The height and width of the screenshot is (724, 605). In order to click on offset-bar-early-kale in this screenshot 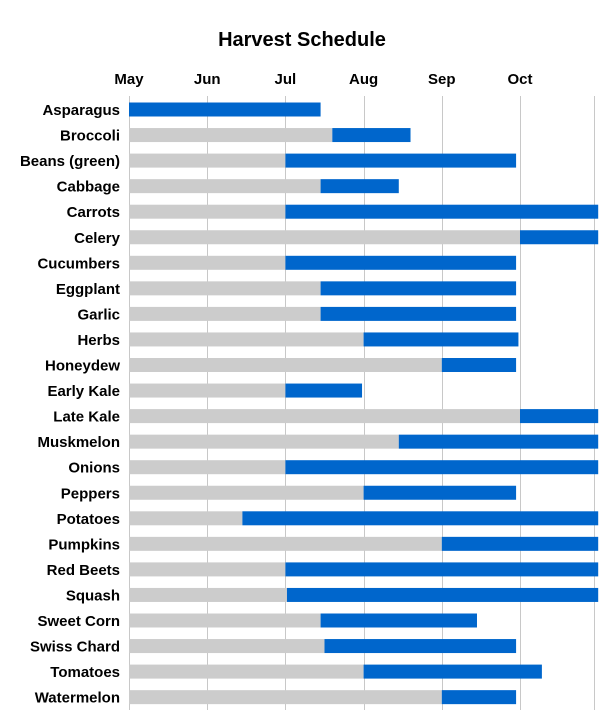, I will do `click(207, 390)`.